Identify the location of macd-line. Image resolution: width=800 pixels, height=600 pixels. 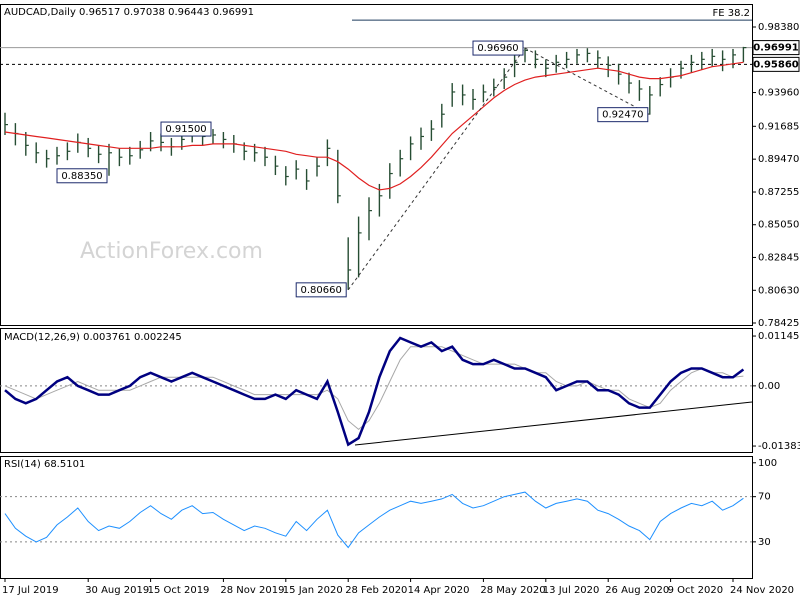
(374, 388).